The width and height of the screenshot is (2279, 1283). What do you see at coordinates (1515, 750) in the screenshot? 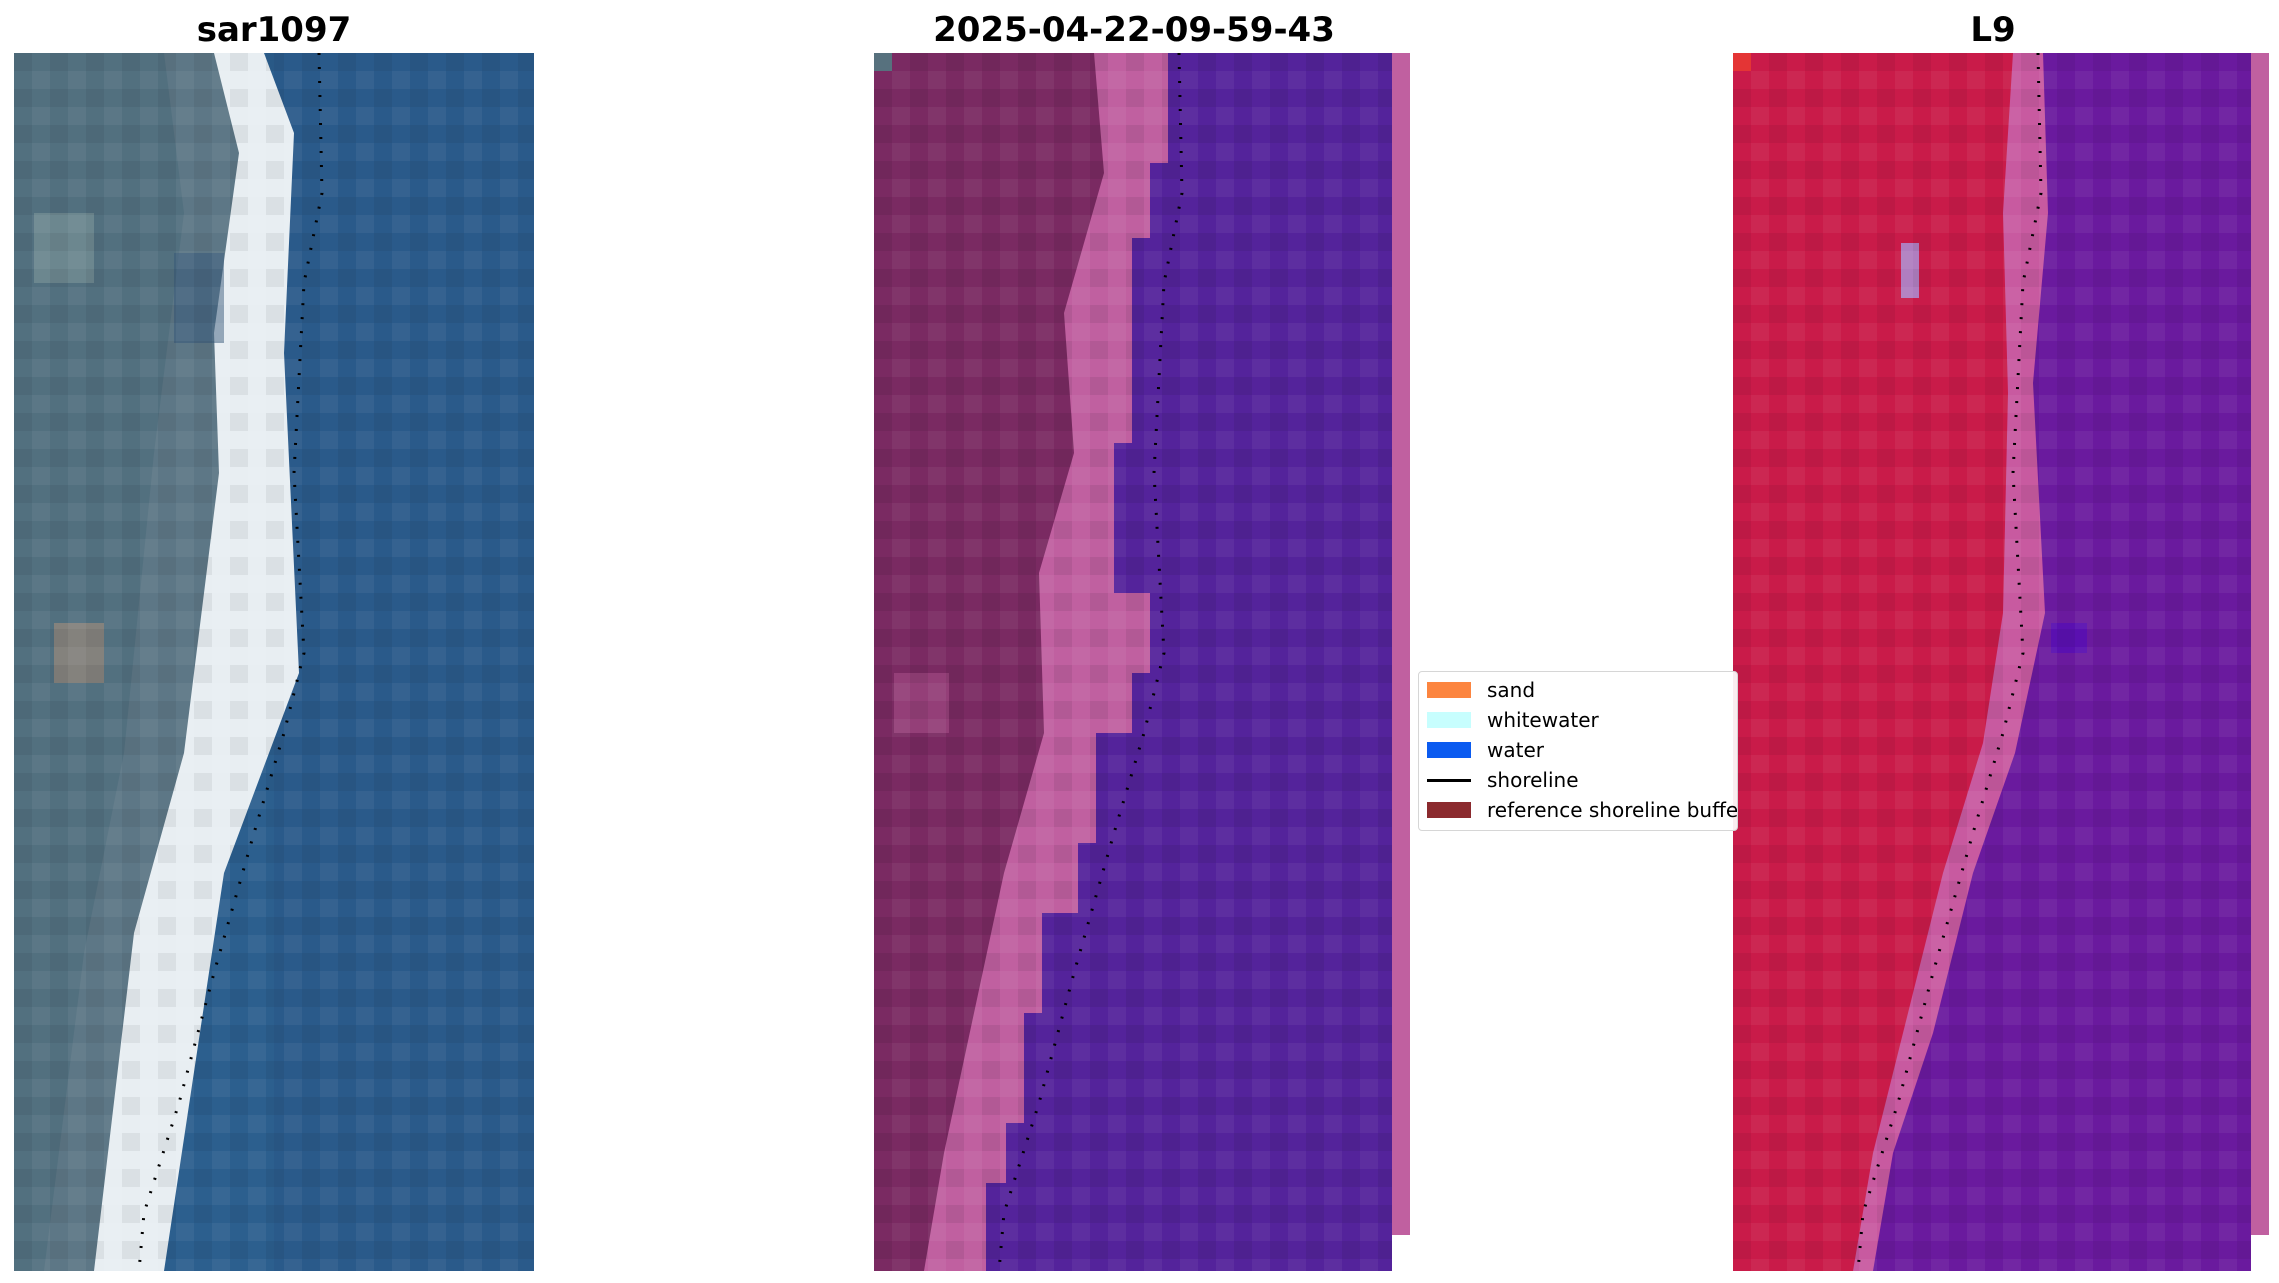
I see `legend-label-water: water` at bounding box center [1515, 750].